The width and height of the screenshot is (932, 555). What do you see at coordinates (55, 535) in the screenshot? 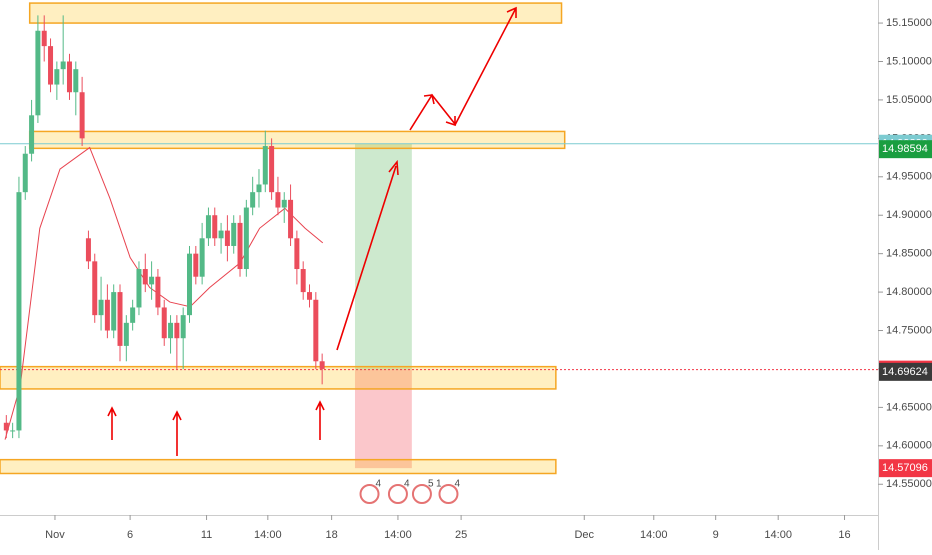
I see `x-tick-label: Nov` at bounding box center [55, 535].